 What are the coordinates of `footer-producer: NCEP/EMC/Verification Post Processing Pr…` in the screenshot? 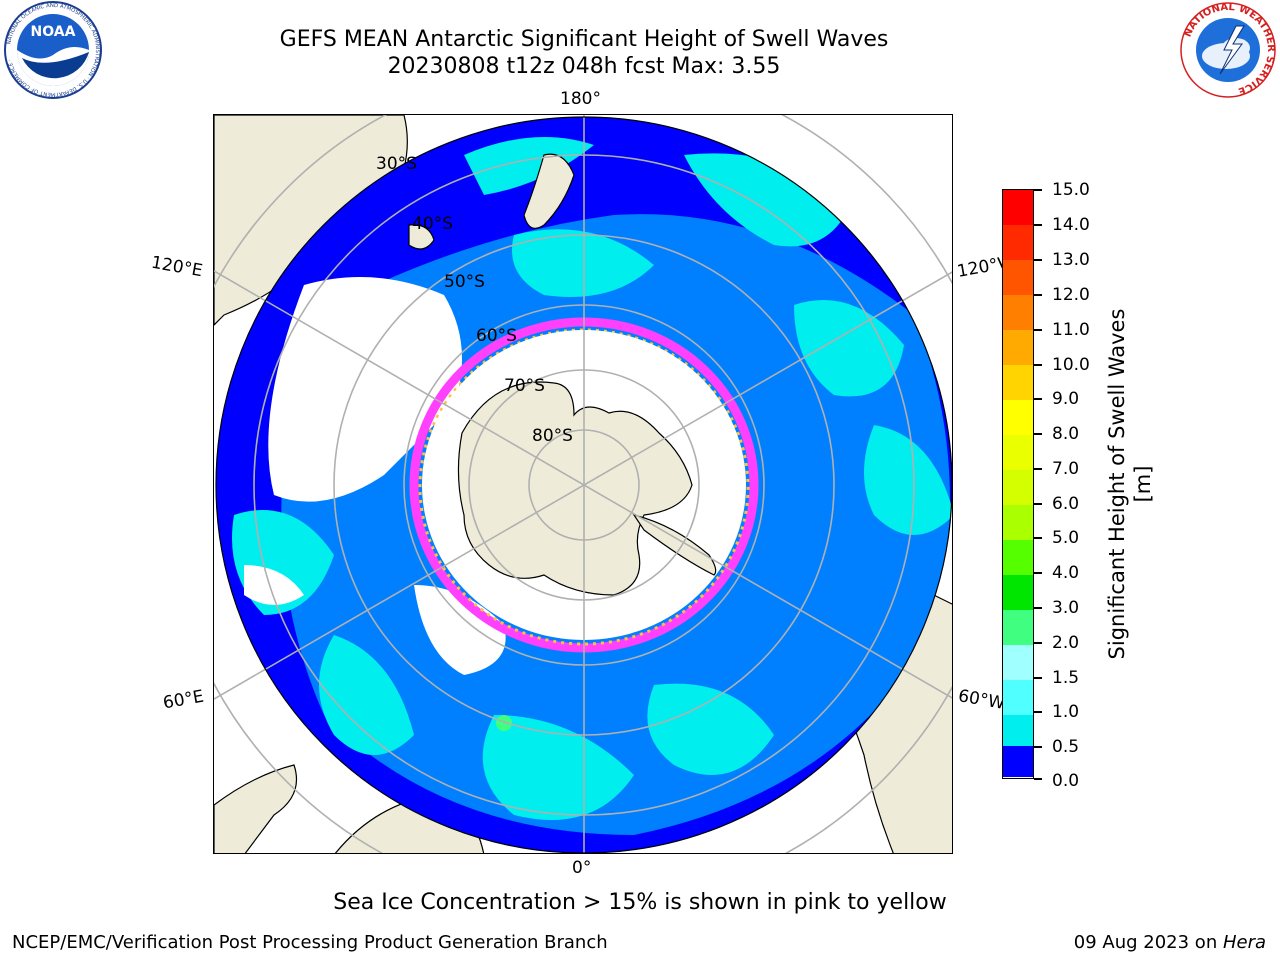 It's located at (310, 942).